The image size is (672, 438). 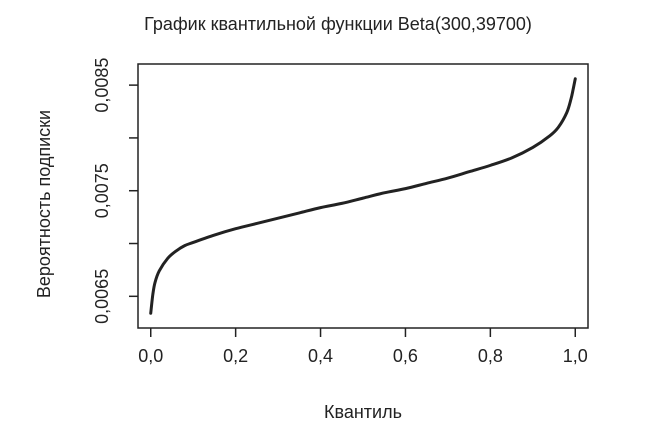 What do you see at coordinates (490, 356) in the screenshot?
I see `x-tick-label: 0,8` at bounding box center [490, 356].